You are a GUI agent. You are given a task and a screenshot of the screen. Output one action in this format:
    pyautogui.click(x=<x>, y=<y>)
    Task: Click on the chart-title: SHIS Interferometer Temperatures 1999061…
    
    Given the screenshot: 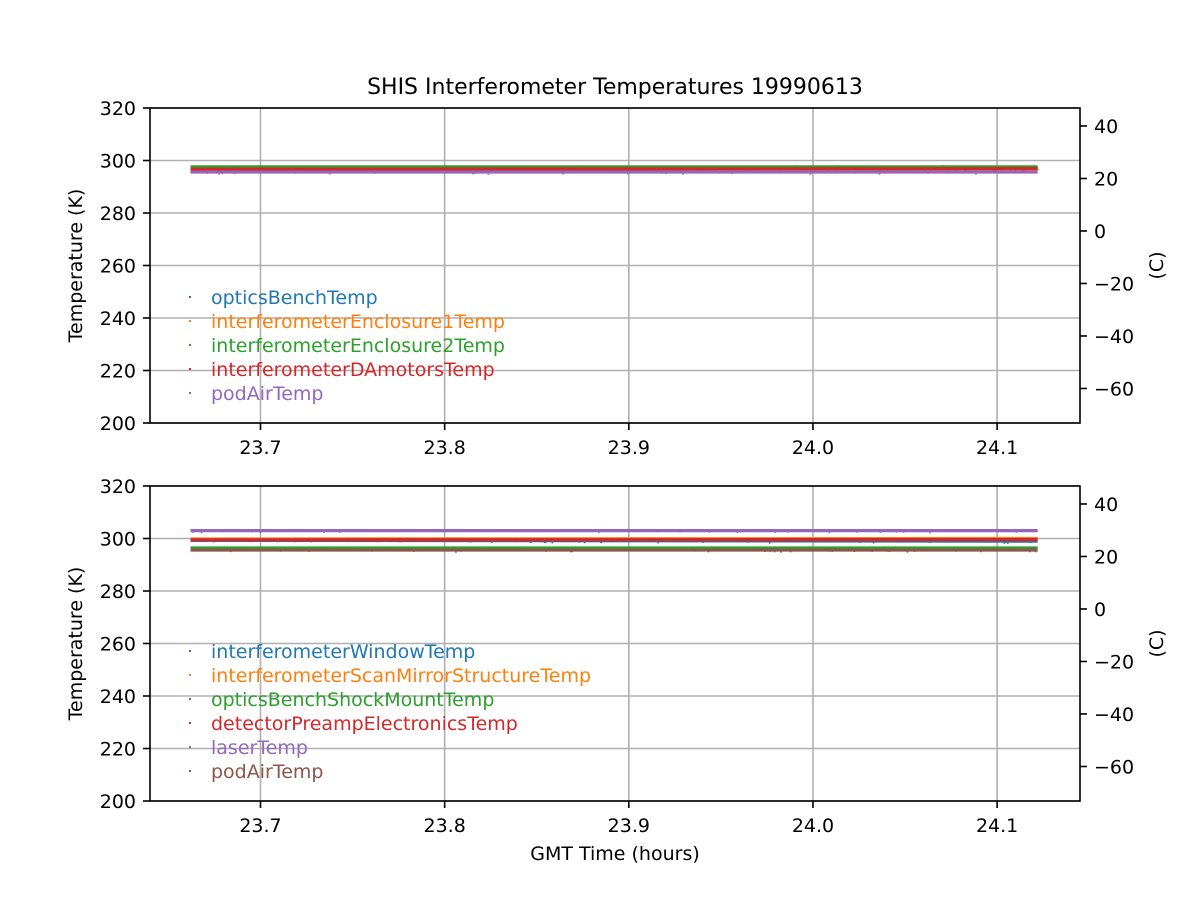 What is the action you would take?
    pyautogui.click(x=615, y=87)
    